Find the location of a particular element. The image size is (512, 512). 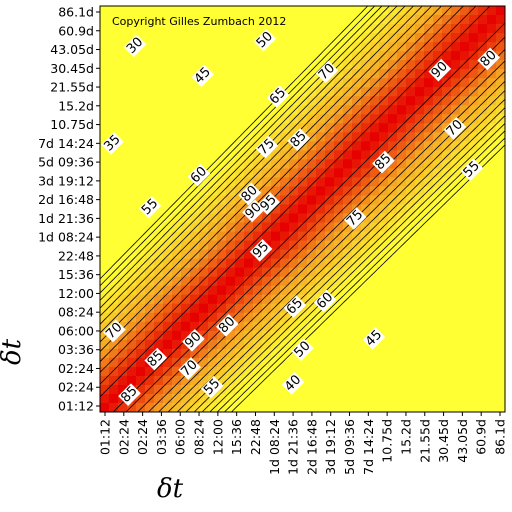

y-tick-label: 21.55d is located at coordinates (72, 87).